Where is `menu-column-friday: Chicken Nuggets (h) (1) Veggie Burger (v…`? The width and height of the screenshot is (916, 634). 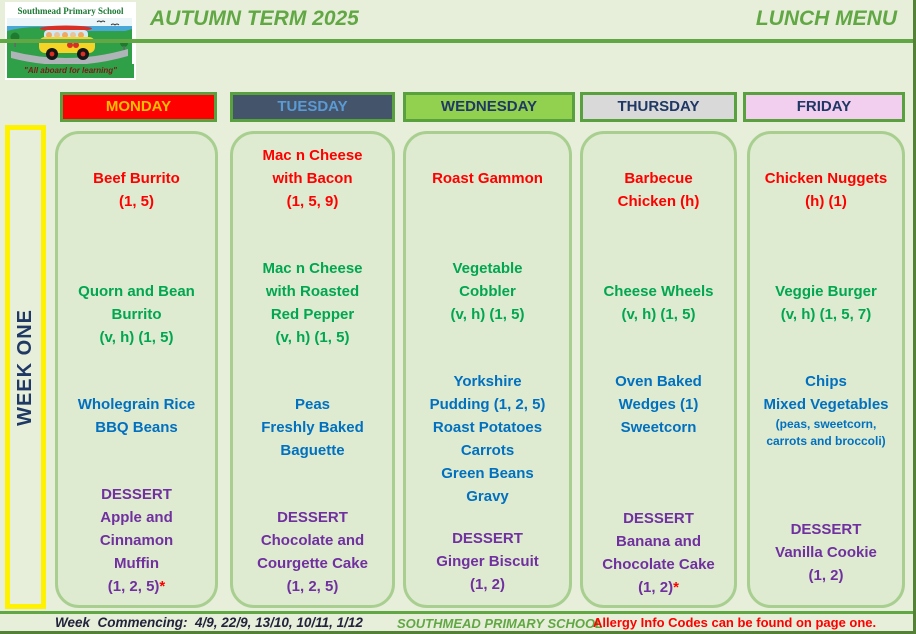 menu-column-friday: Chicken Nuggets (h) (1) Veggie Burger (v… is located at coordinates (826, 369).